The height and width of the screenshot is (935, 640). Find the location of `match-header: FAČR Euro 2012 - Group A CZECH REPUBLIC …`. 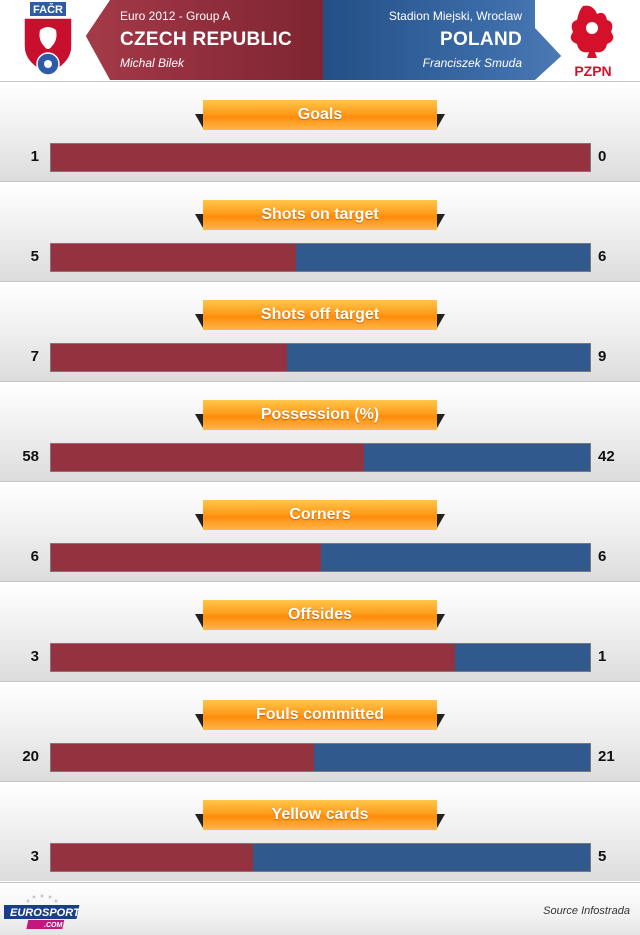

match-header: FAČR Euro 2012 - Group A CZECH REPUBLIC … is located at coordinates (320, 40).